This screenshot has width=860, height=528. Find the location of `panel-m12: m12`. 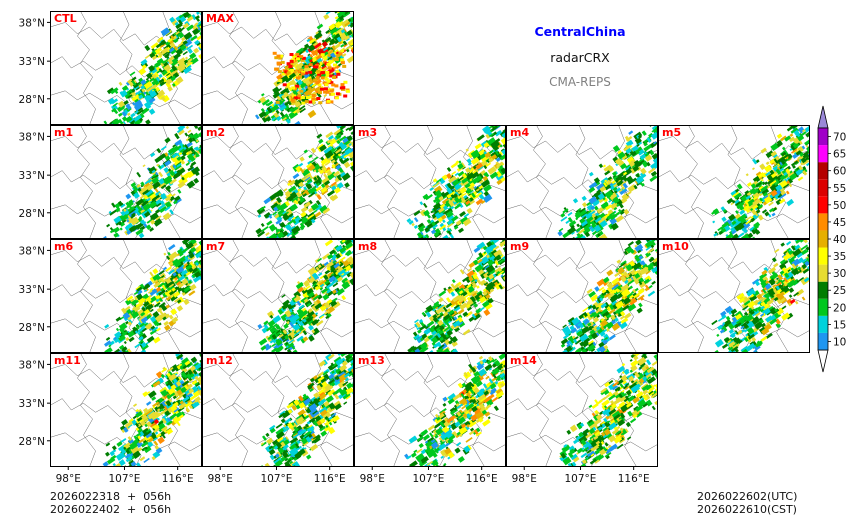

panel-m12: m12 is located at coordinates (278, 410).